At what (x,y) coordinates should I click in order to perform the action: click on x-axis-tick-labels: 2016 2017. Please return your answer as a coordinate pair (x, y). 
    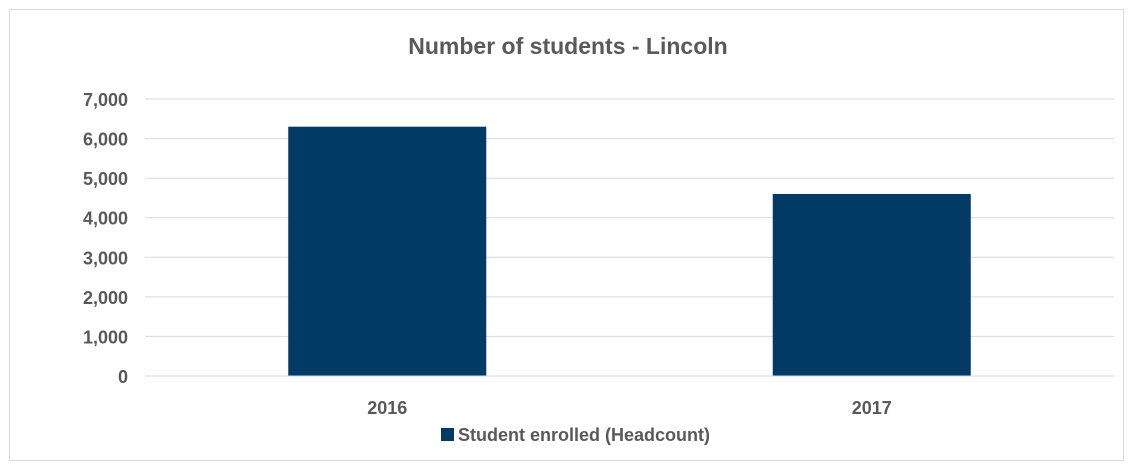
    Looking at the image, I should click on (629, 408).